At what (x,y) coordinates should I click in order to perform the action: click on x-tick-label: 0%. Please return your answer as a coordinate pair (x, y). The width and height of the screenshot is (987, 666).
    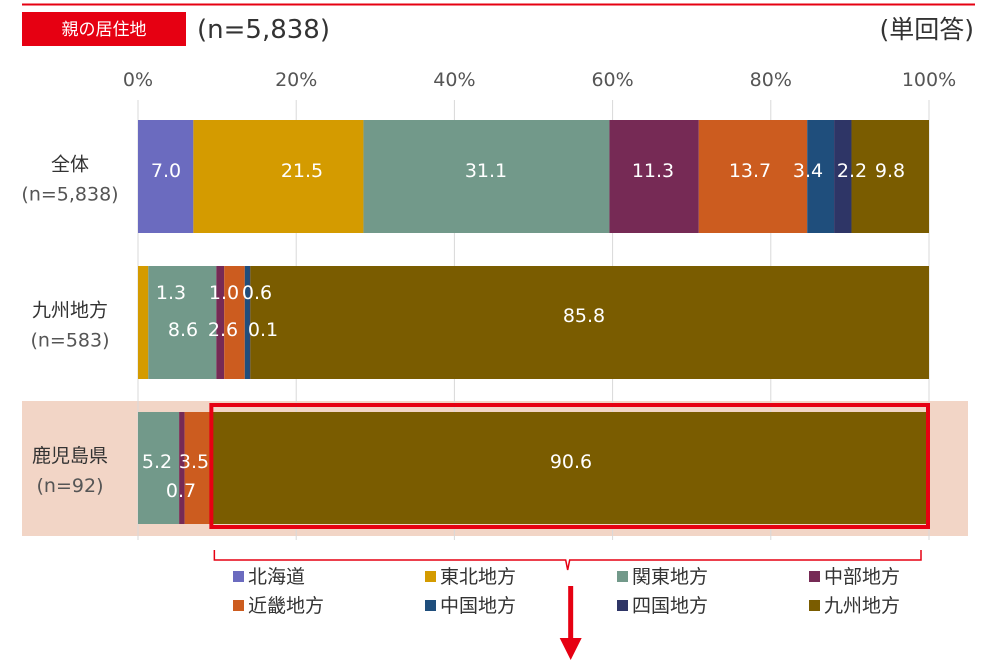
    Looking at the image, I should click on (138, 80).